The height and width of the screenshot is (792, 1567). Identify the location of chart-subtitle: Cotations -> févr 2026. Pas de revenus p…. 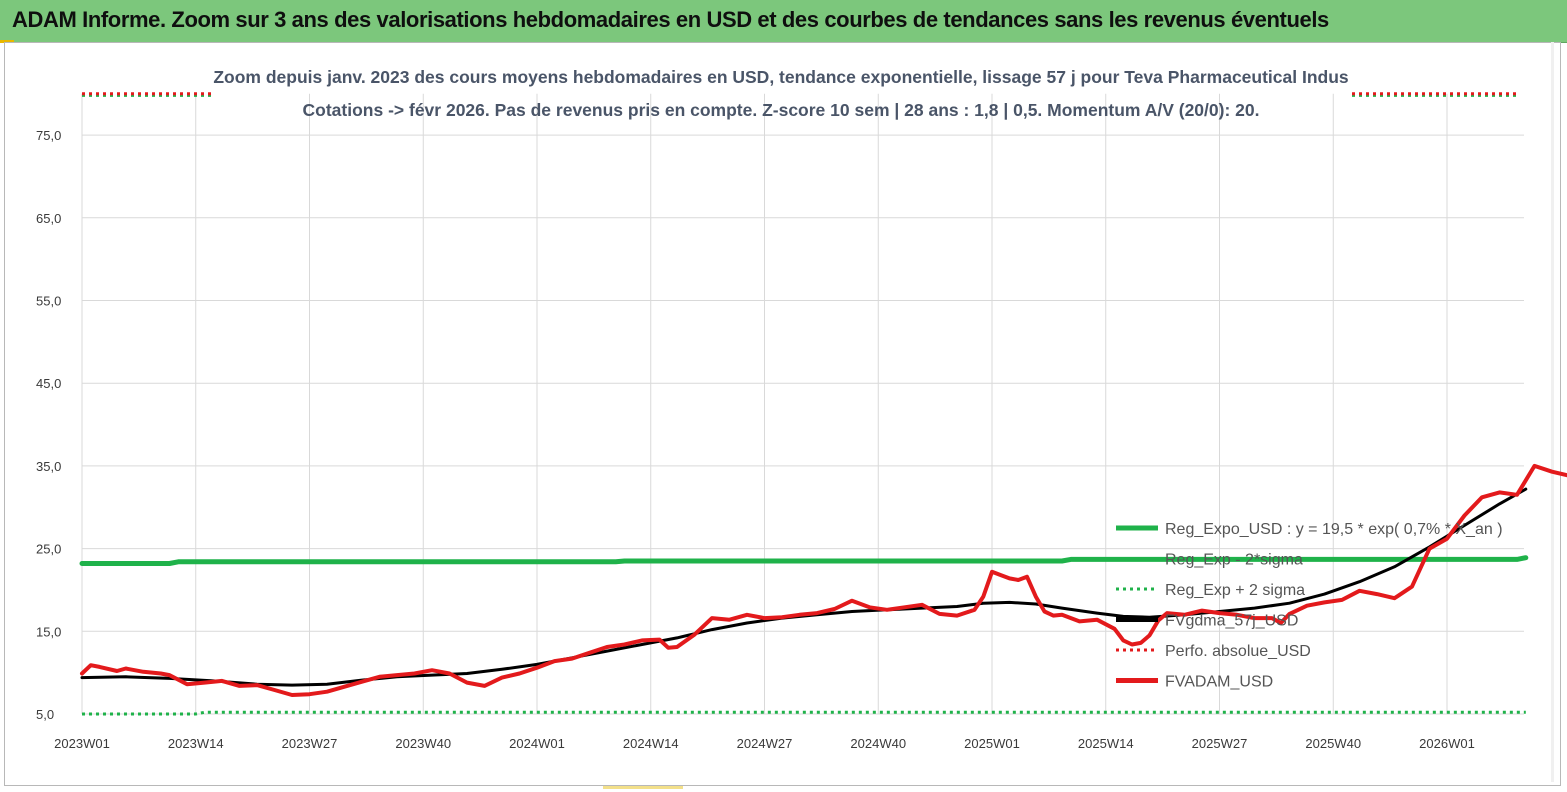
(781, 110).